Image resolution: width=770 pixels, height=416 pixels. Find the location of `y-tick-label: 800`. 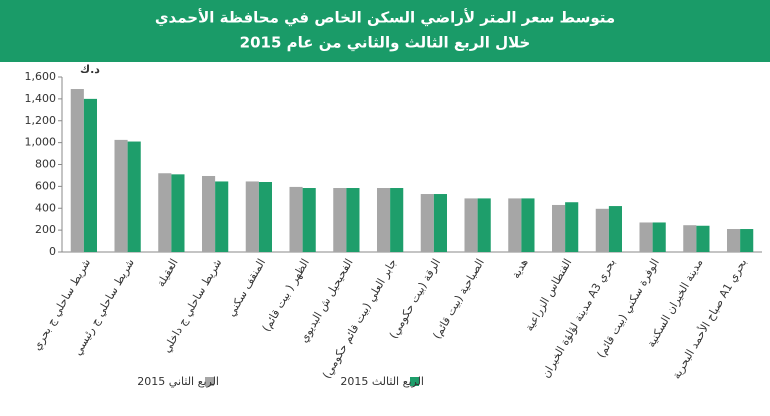

y-tick-label: 800 is located at coordinates (45, 164).